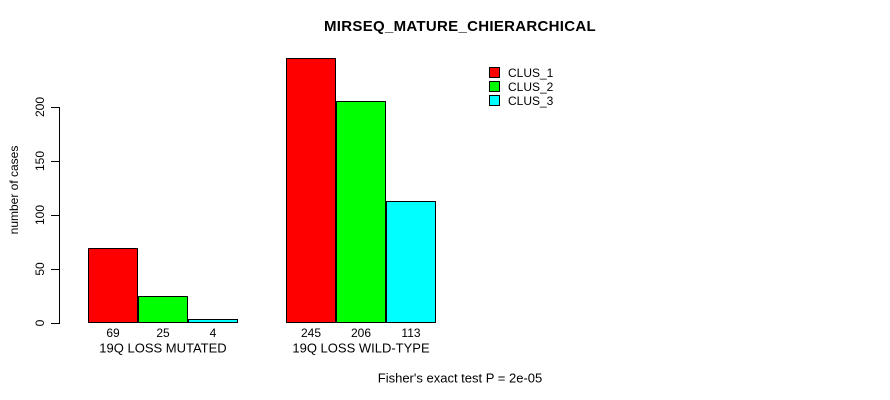 Image resolution: width=890 pixels, height=400 pixels. I want to click on legend: CLUS_1 CLUS_2 CLUS_3, so click(521, 87).